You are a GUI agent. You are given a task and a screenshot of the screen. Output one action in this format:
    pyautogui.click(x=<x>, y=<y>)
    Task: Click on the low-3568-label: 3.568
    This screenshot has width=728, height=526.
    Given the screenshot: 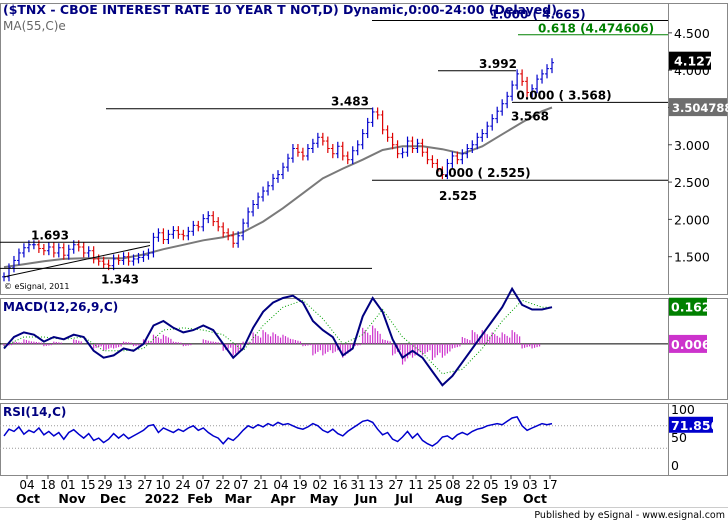 What is the action you would take?
    pyautogui.click(x=530, y=116)
    